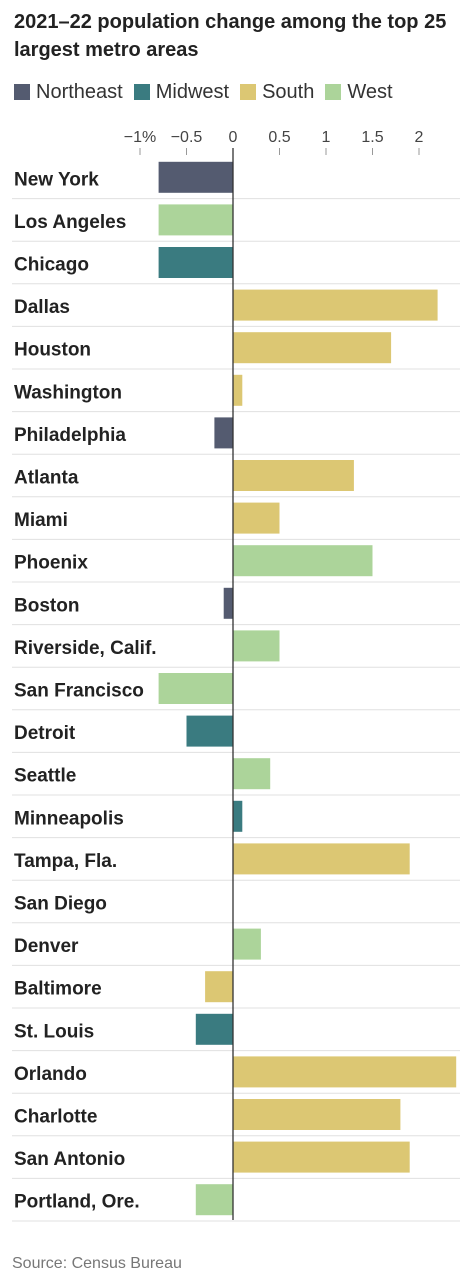 The width and height of the screenshot is (472, 1275). Describe the element at coordinates (45, 776) in the screenshot. I see `category-label: Seattle` at that location.